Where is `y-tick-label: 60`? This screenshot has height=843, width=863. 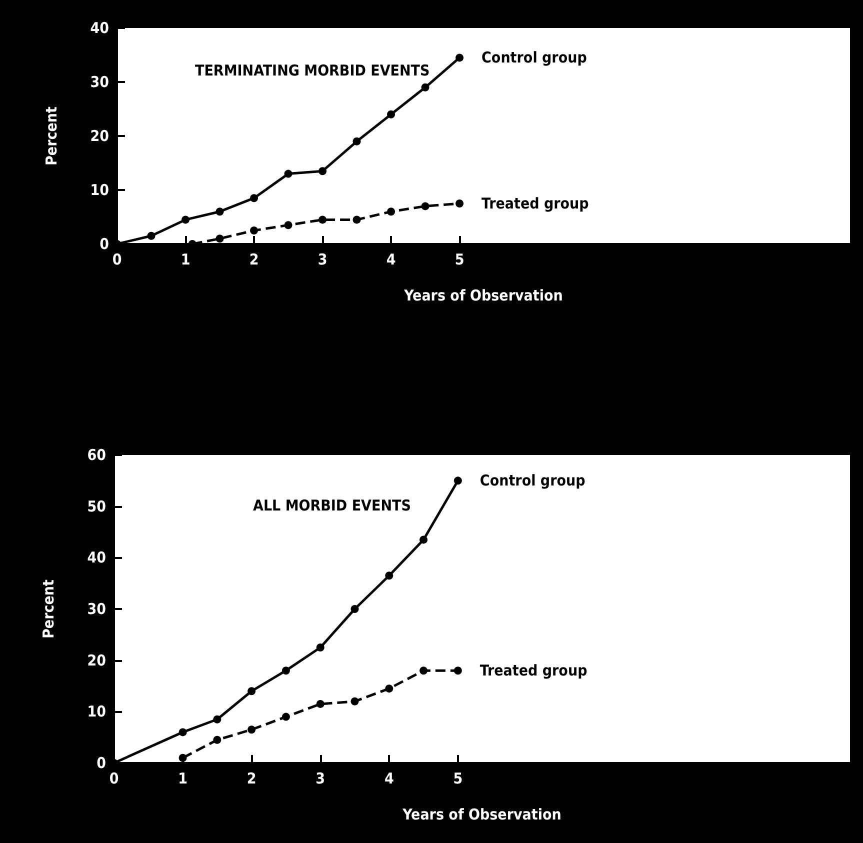 y-tick-label: 60 is located at coordinates (96, 455).